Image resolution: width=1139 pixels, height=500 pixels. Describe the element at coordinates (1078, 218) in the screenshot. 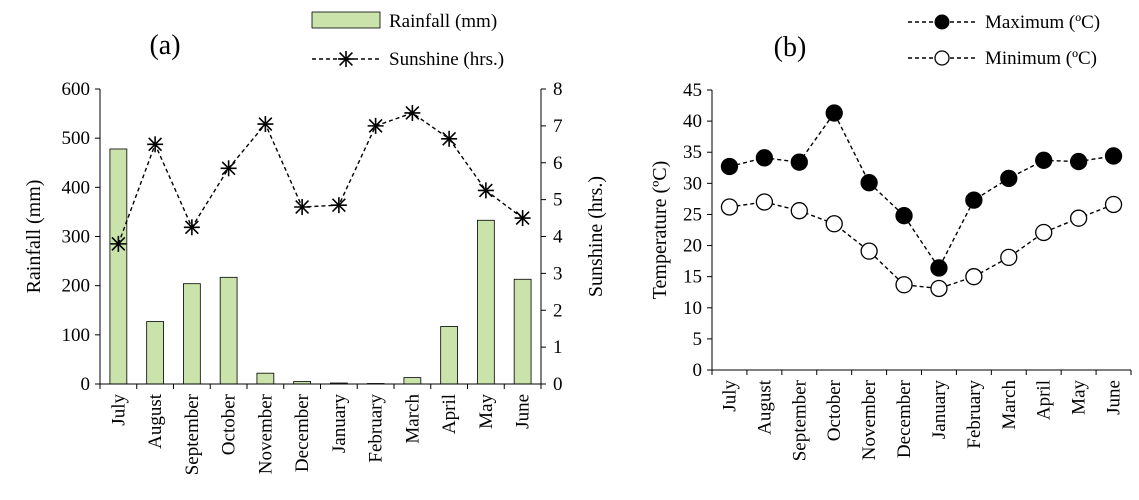

I see `minimum-point-may` at that location.